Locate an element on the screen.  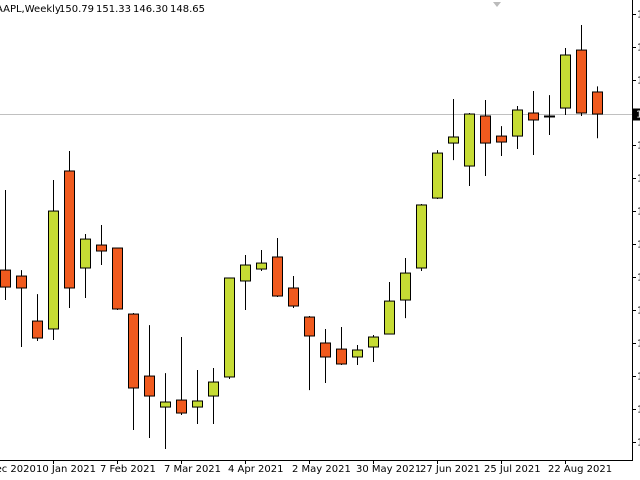
x-tick-label: 30 May 2021 is located at coordinates (388, 469).